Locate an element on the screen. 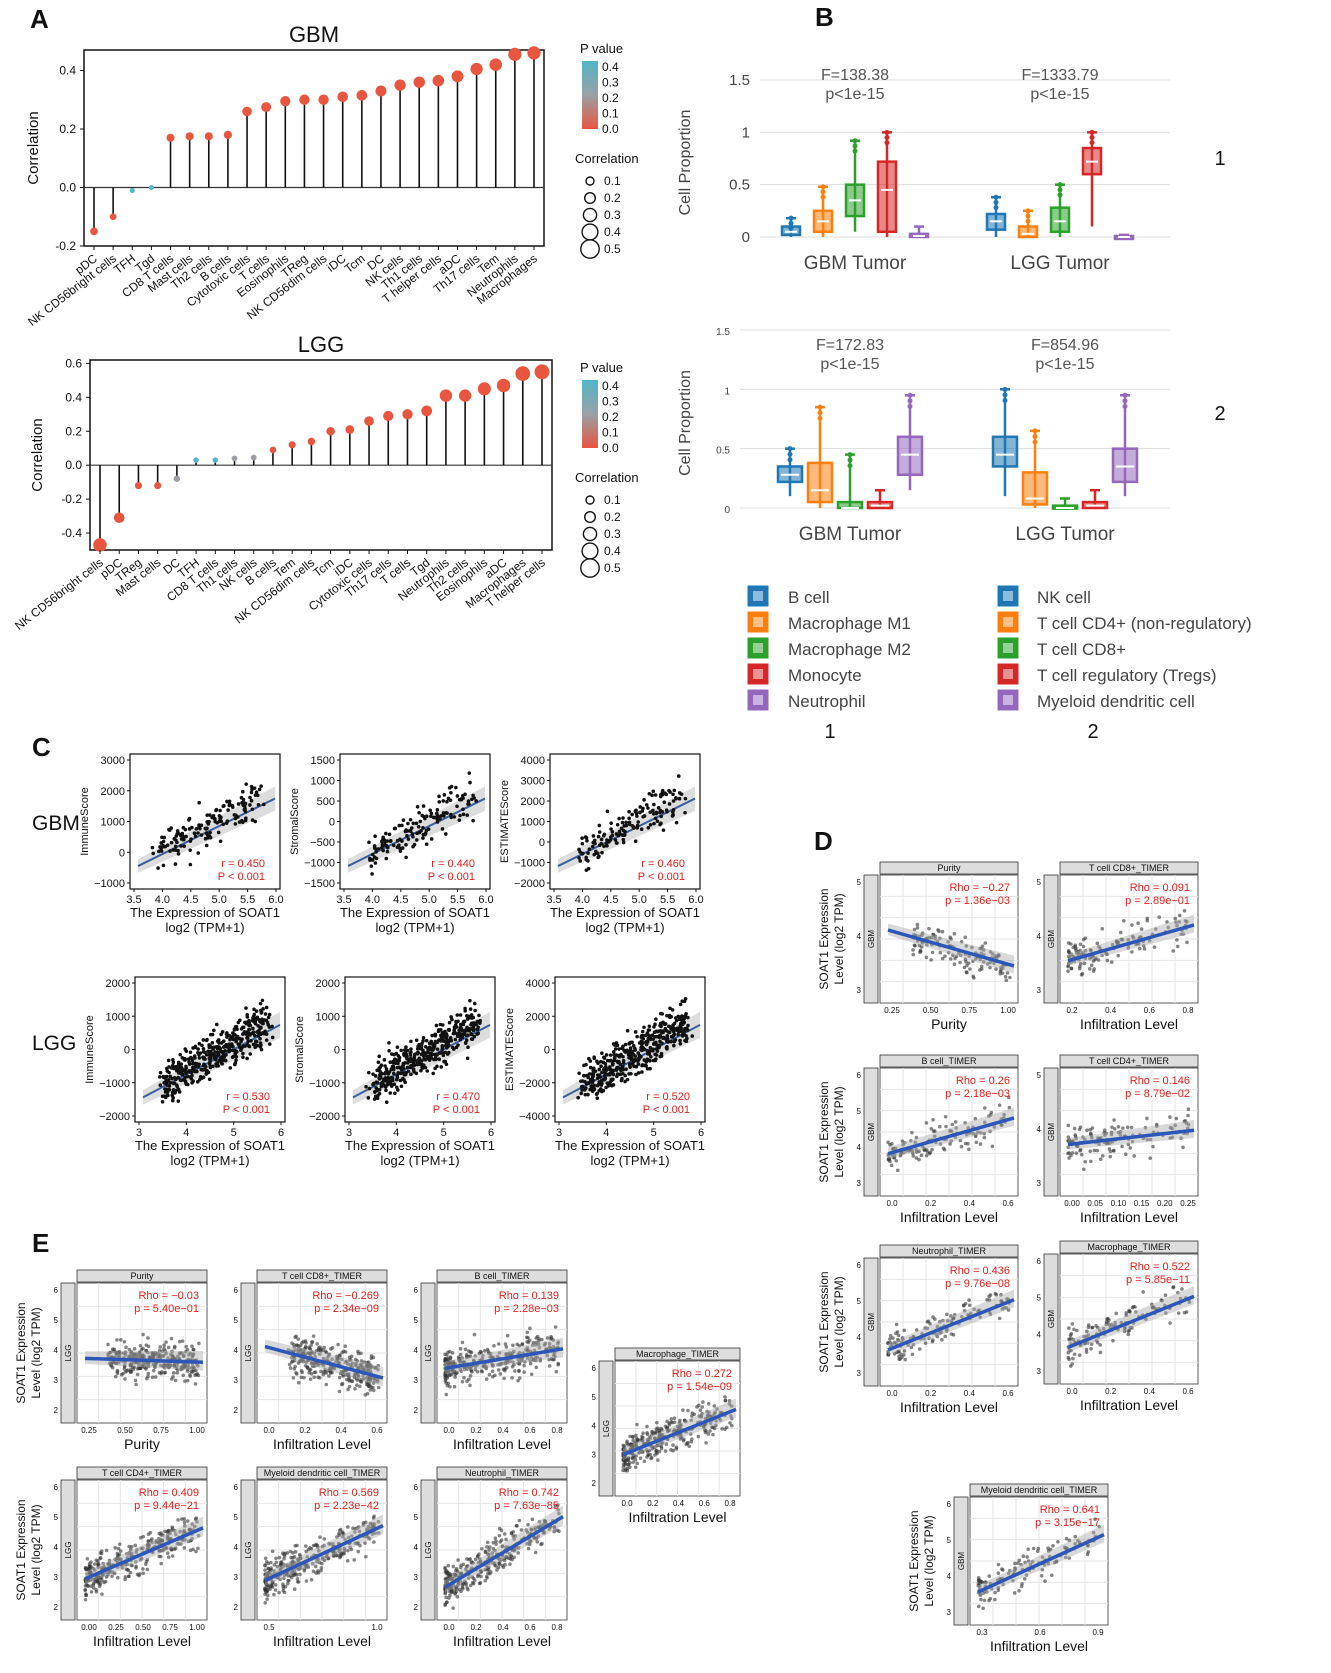 The width and height of the screenshot is (1331, 1673). y-tick-label: 0 is located at coordinates (127, 1051).